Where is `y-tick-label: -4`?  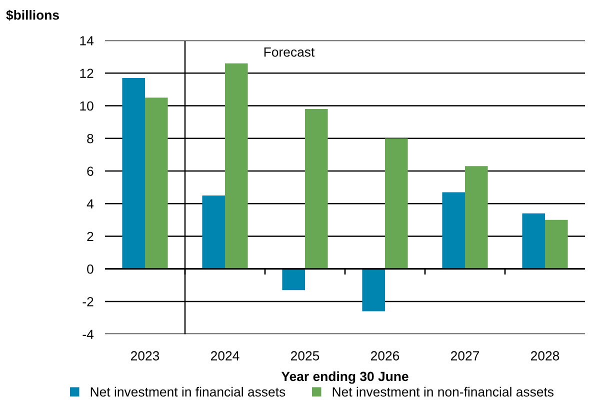
y-tick-label: -4 is located at coordinates (88, 334).